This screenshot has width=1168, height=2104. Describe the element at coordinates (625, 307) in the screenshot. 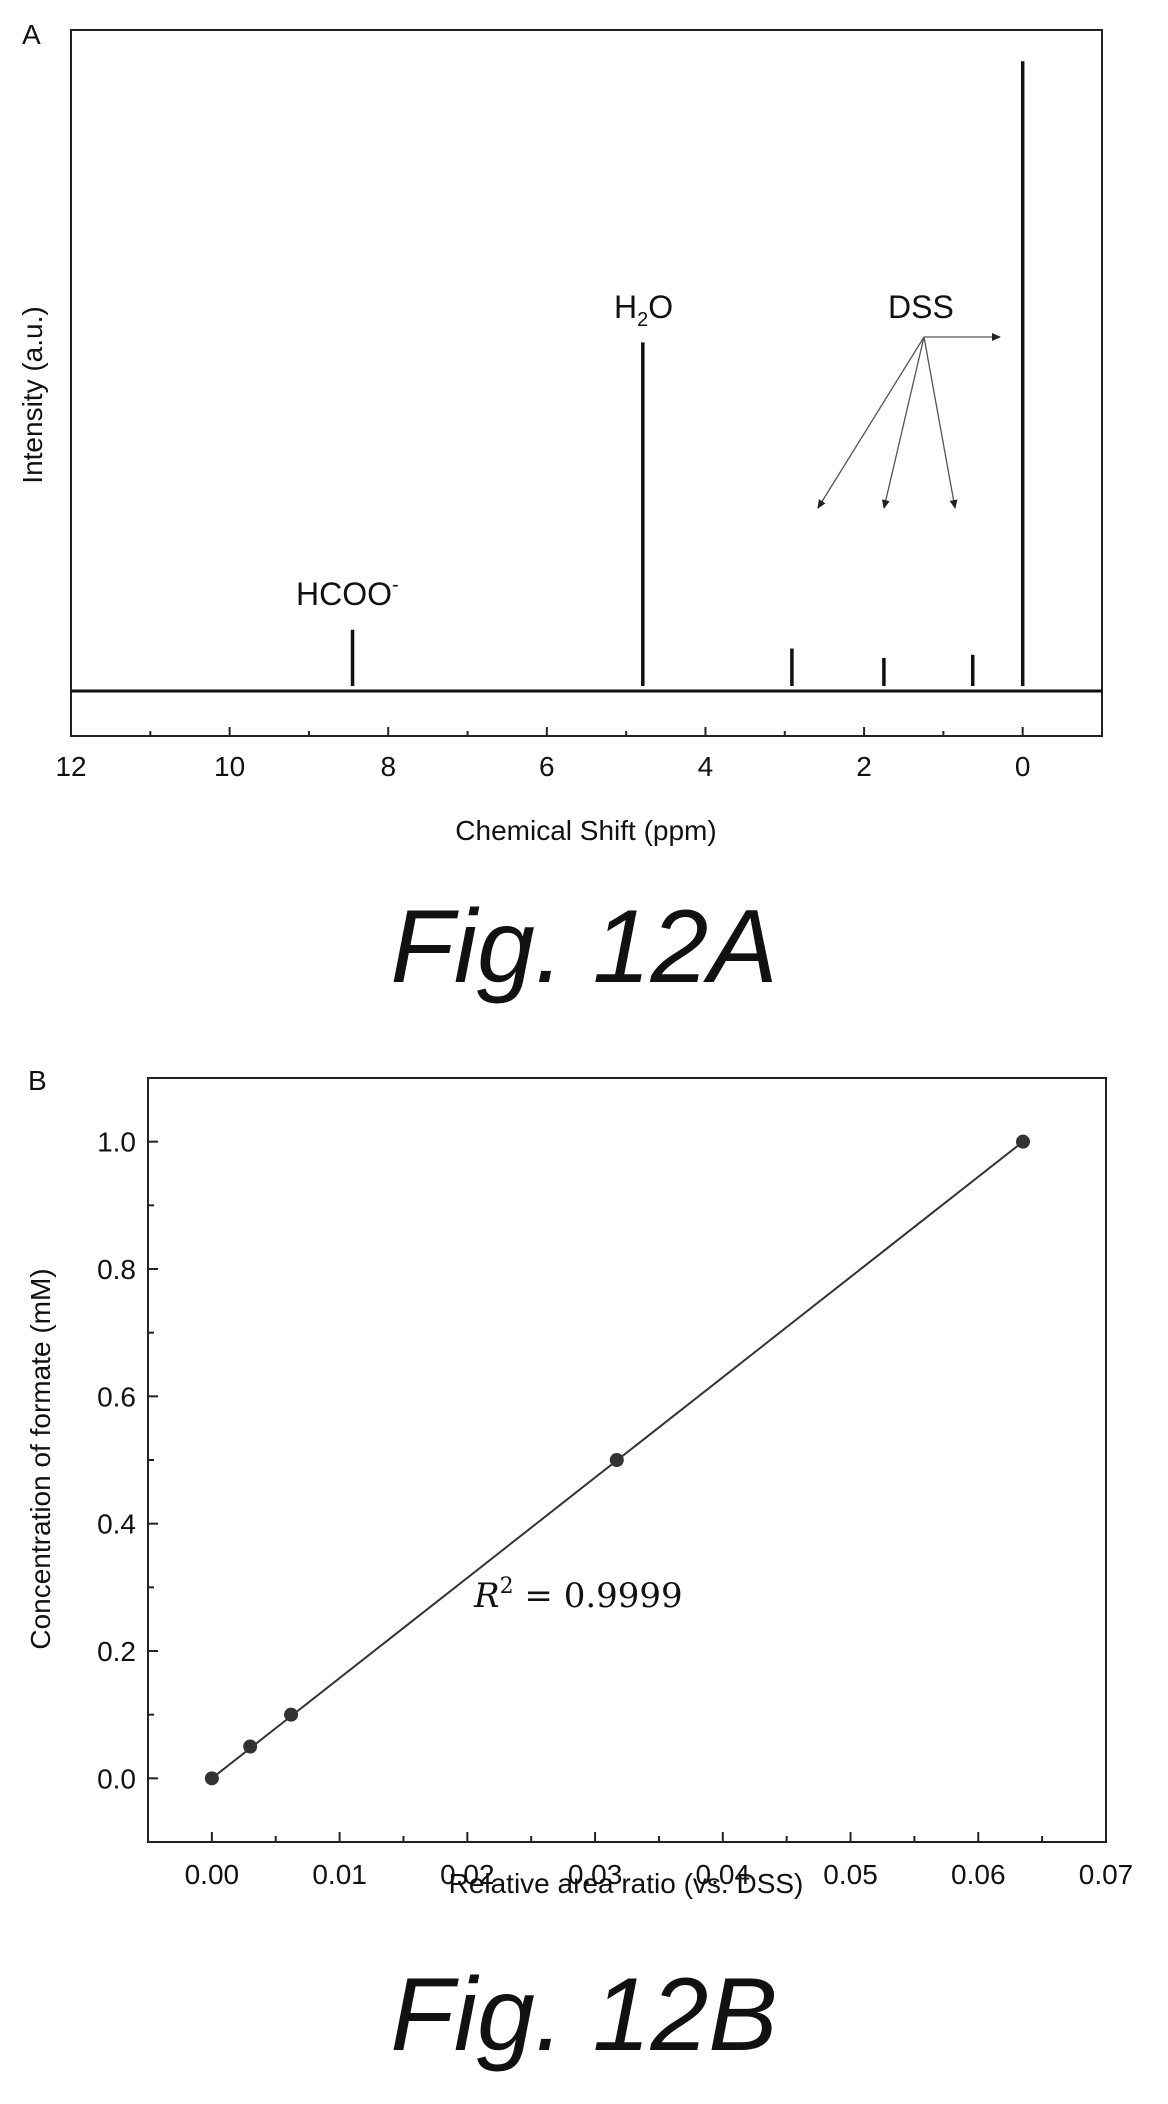

I see `h2o-h: H` at that location.